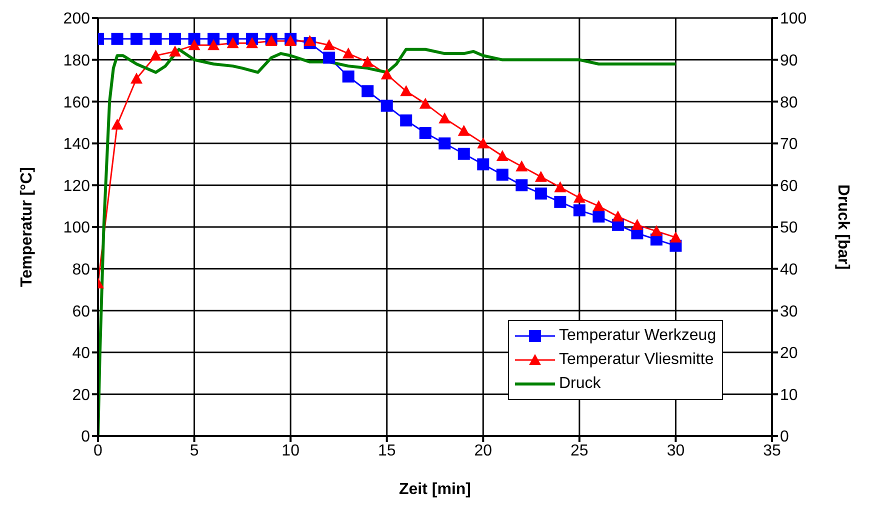  I want to click on x-tick-label: 20, so click(483, 451).